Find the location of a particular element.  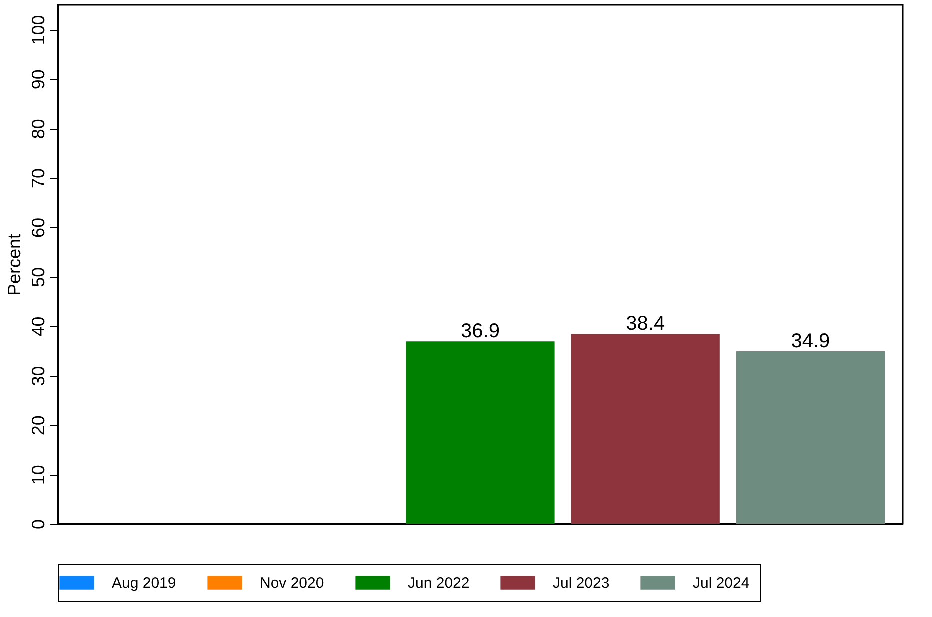

legend-label: Nov 2020 is located at coordinates (292, 583).